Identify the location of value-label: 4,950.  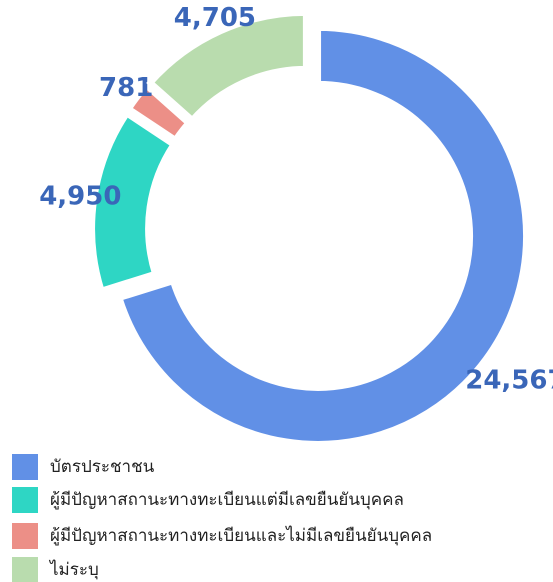
(80, 197).